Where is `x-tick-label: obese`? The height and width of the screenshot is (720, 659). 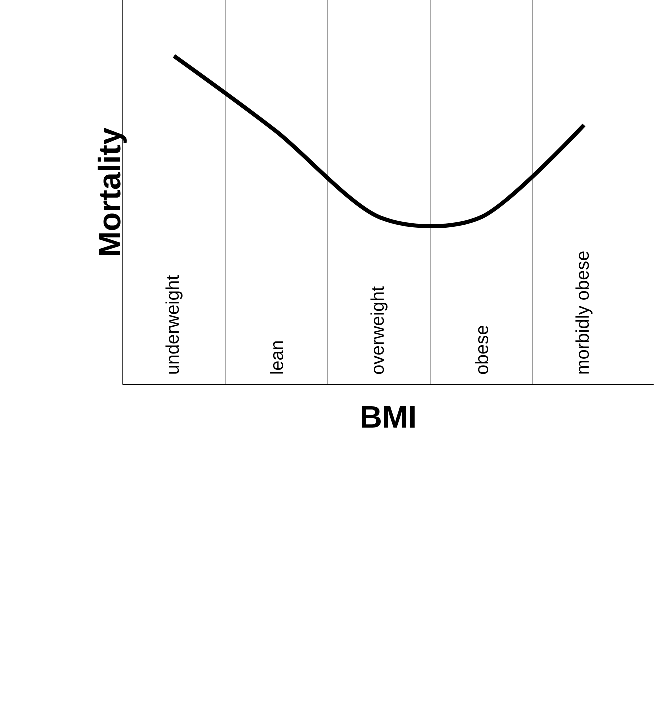
x-tick-label: obese is located at coordinates (481, 350).